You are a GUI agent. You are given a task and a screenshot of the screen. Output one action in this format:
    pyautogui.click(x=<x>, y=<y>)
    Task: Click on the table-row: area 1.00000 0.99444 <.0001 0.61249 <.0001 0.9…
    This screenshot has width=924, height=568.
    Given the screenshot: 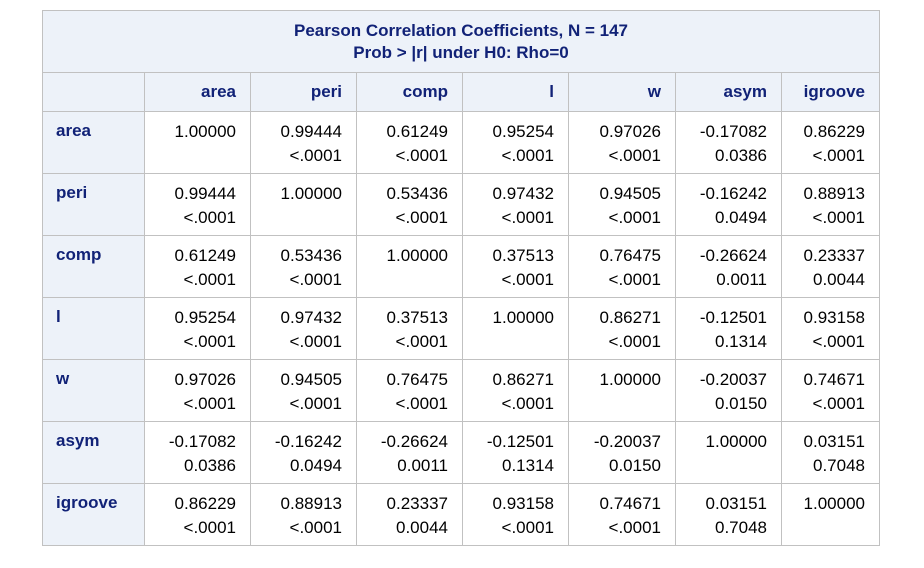 What is the action you would take?
    pyautogui.click(x=461, y=142)
    